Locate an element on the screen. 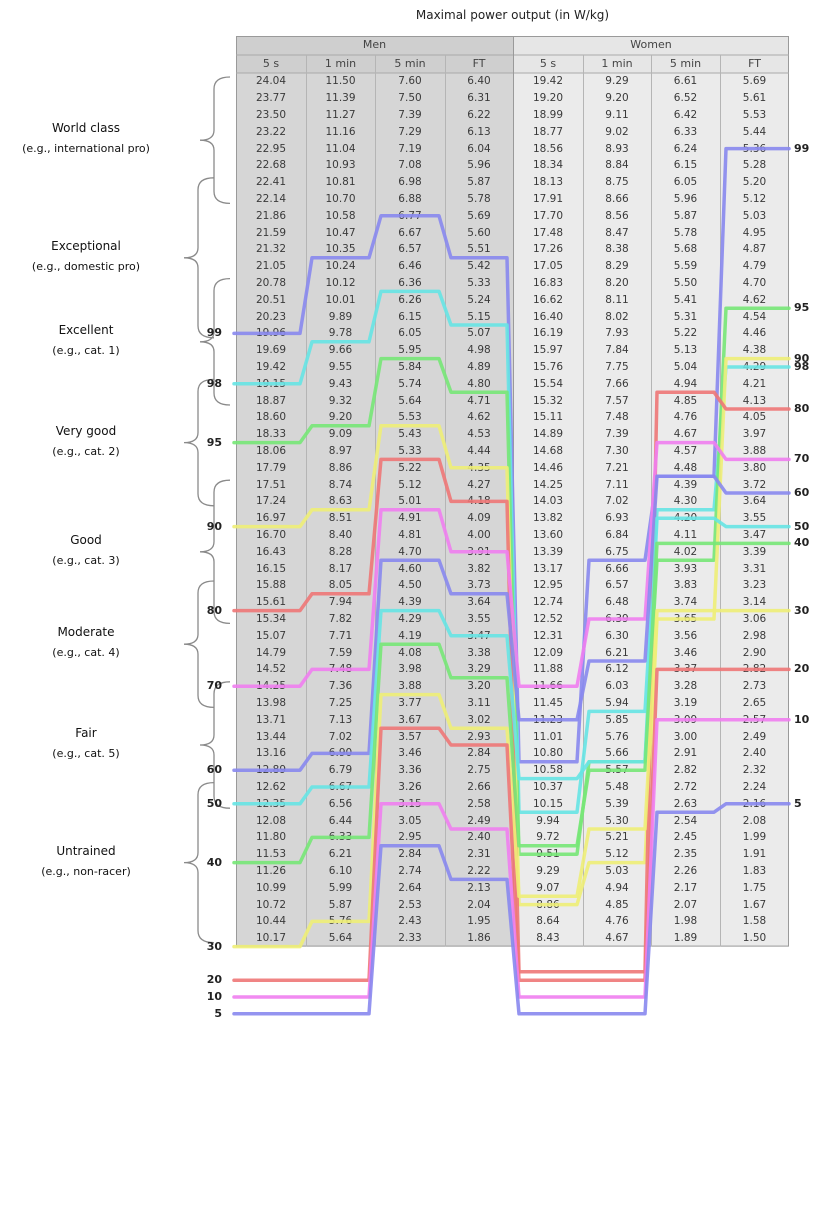  table-cell: 2.53 is located at coordinates (410, 904).